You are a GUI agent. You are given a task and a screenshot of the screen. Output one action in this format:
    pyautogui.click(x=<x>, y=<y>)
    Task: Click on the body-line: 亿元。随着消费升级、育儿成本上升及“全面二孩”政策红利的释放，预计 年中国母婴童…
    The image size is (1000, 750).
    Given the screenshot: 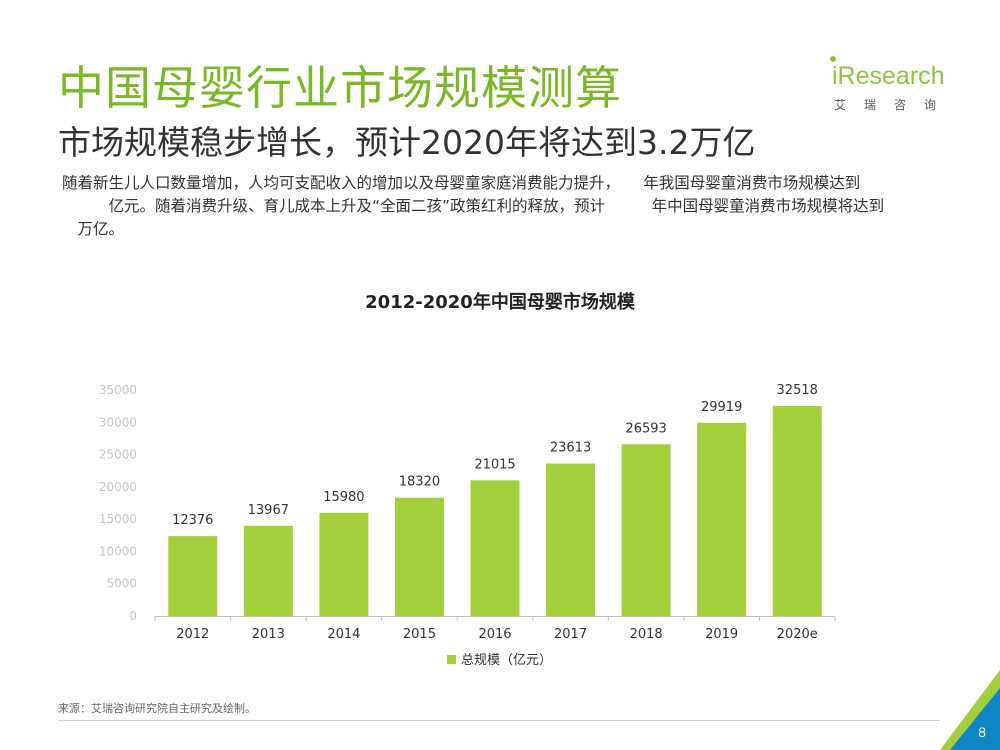 What is the action you would take?
    pyautogui.click(x=473, y=206)
    